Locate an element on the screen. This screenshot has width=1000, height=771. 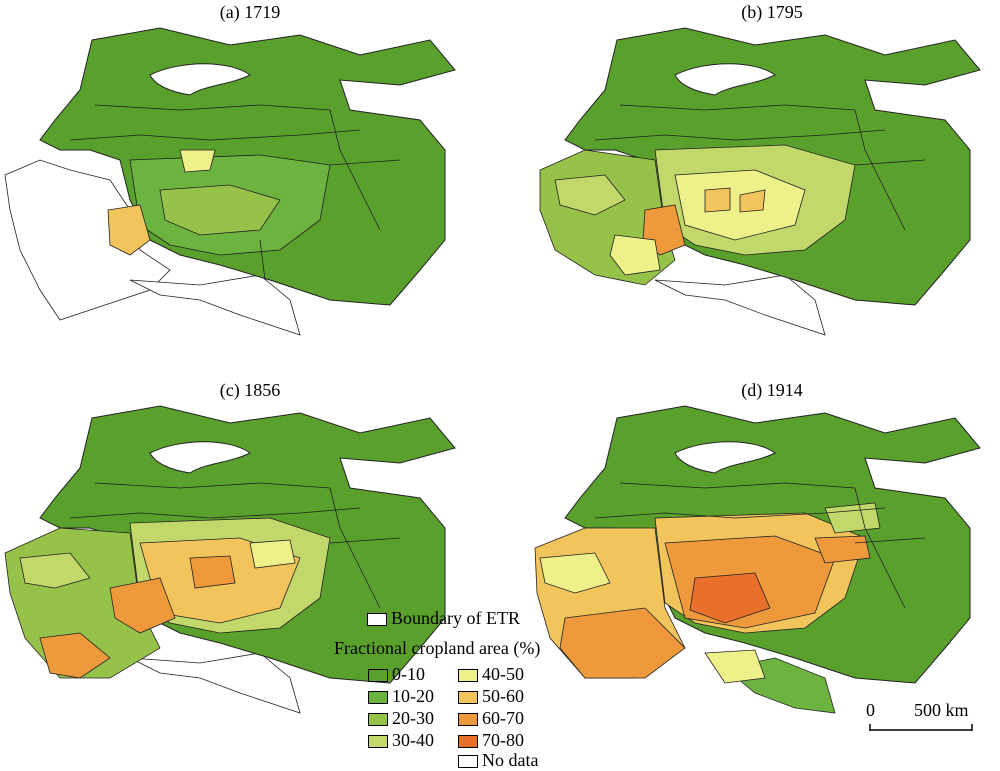
legend-class-7: 70-80 is located at coordinates (491, 740).